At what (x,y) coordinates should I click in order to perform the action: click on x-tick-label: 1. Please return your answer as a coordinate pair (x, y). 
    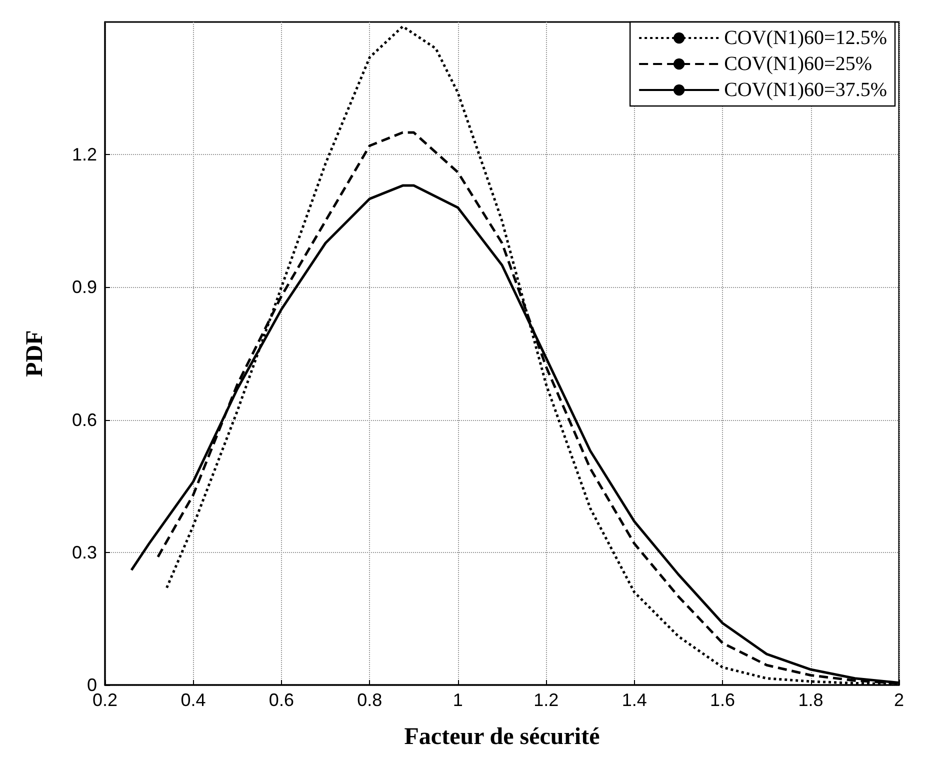
    Looking at the image, I should click on (457, 700).